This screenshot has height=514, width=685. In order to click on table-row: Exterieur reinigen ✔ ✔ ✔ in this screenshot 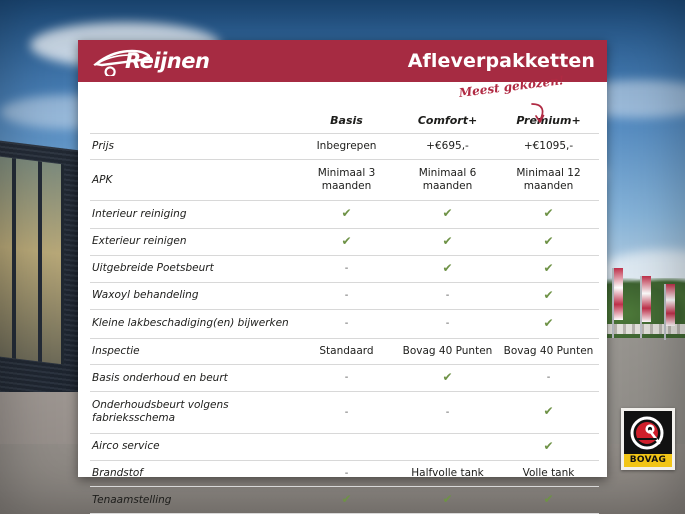, I will do `click(344, 241)`.